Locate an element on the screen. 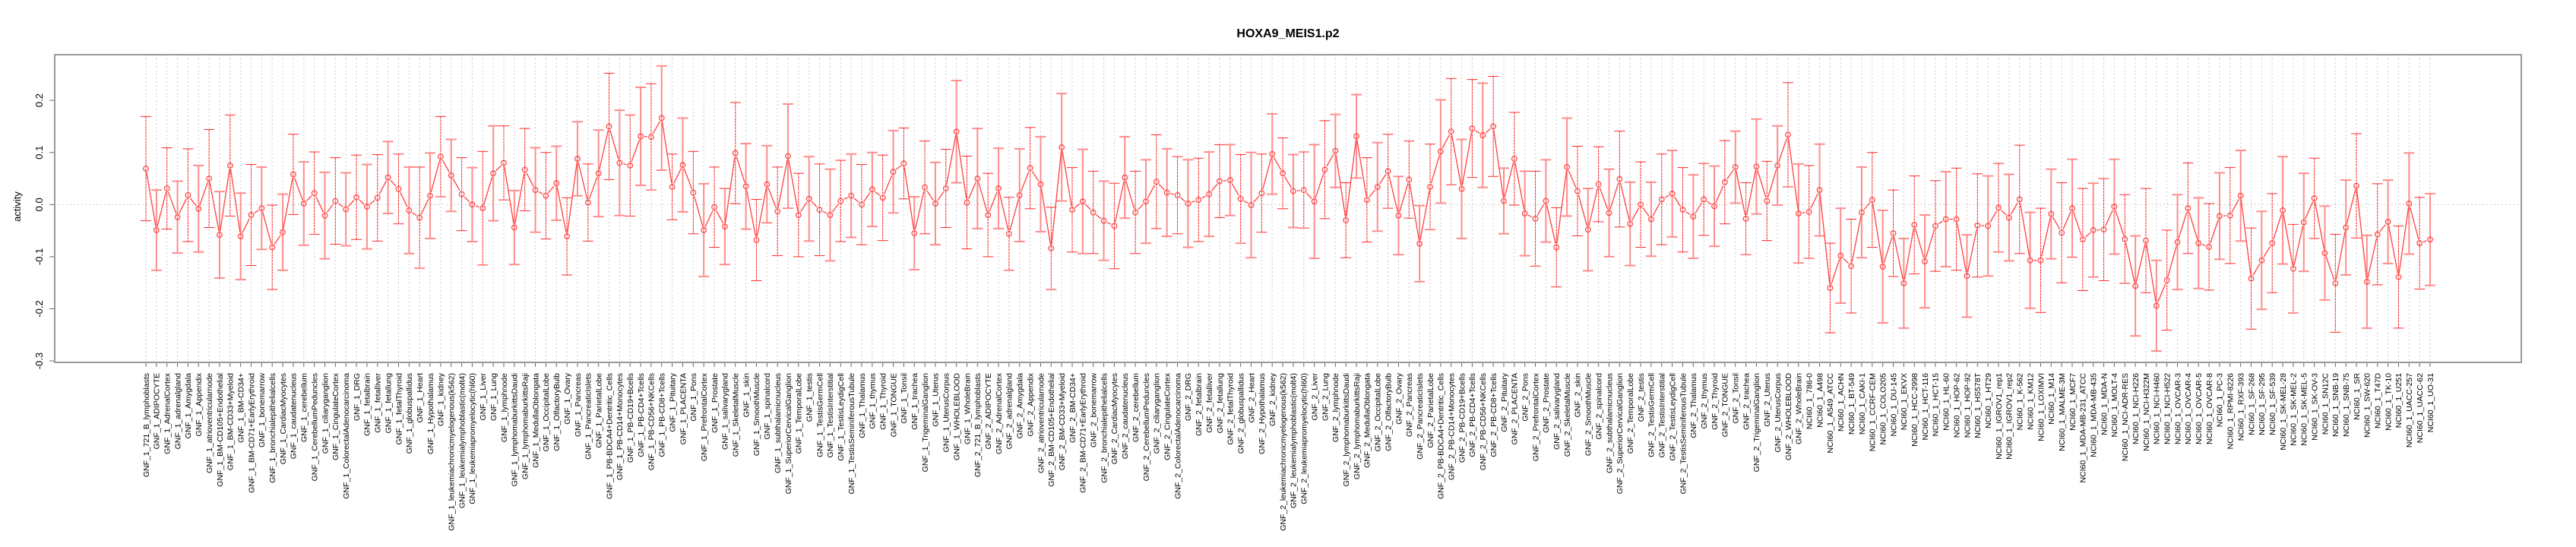 This screenshot has height=547, width=2576. x-tick-label: GNF_1_PB-CD8+Tcells is located at coordinates (663, 415).